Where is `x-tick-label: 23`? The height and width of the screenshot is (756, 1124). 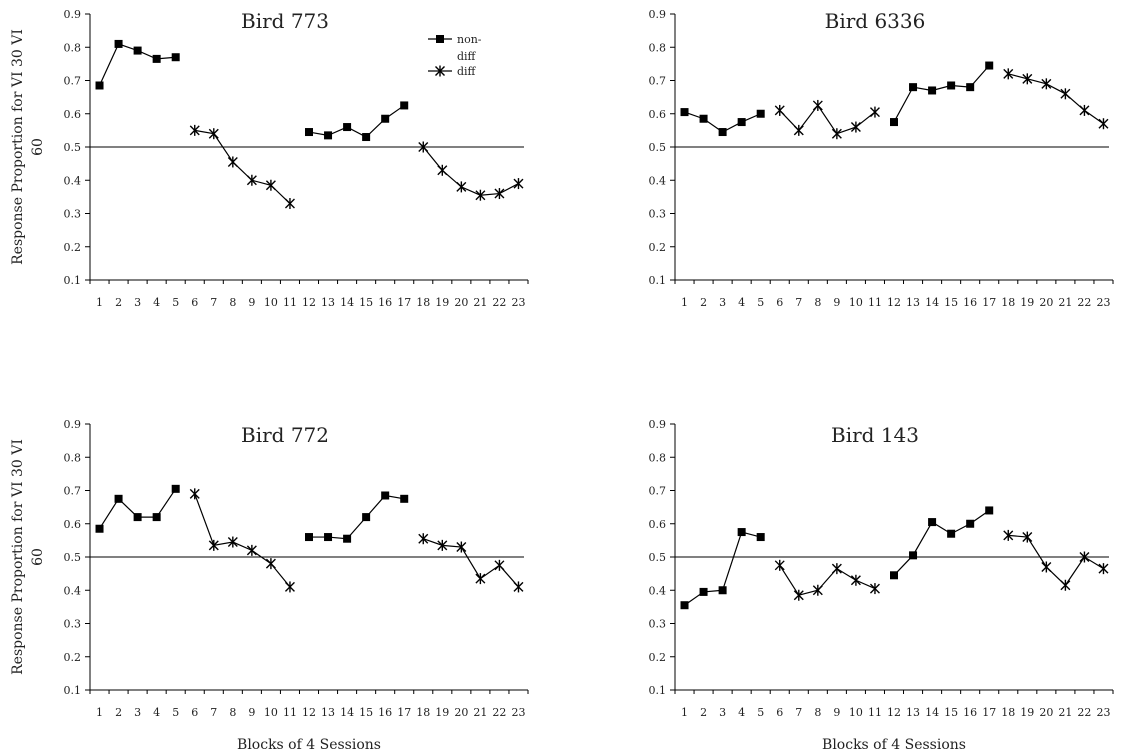
x-tick-label: 23 is located at coordinates (1103, 302).